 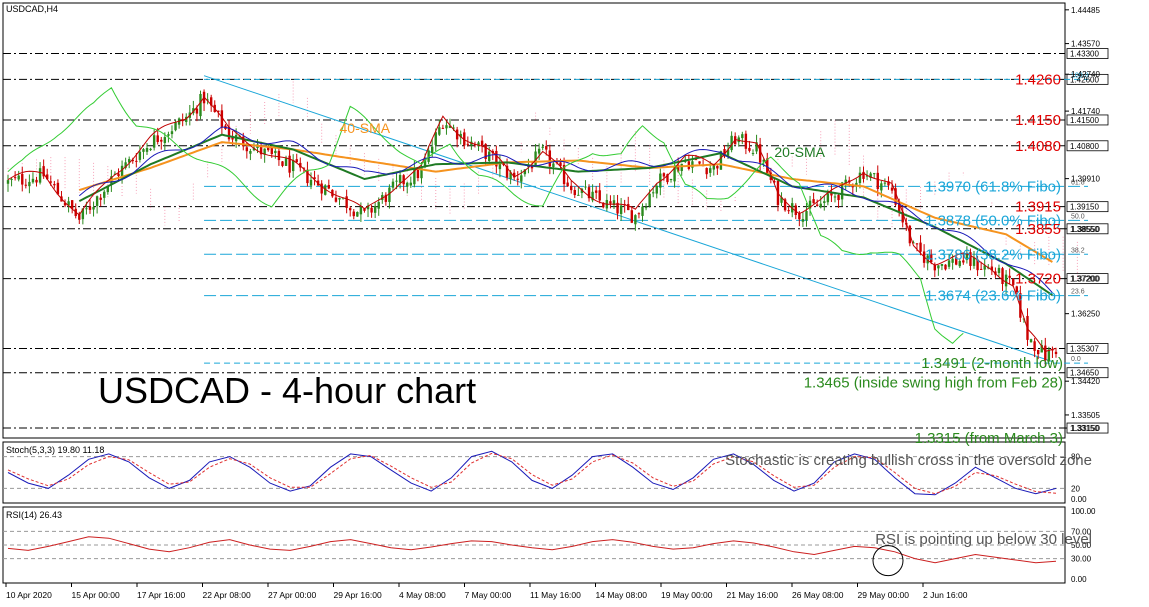 I want to click on x-tick-label: 4 May 08:00, so click(x=422, y=595).